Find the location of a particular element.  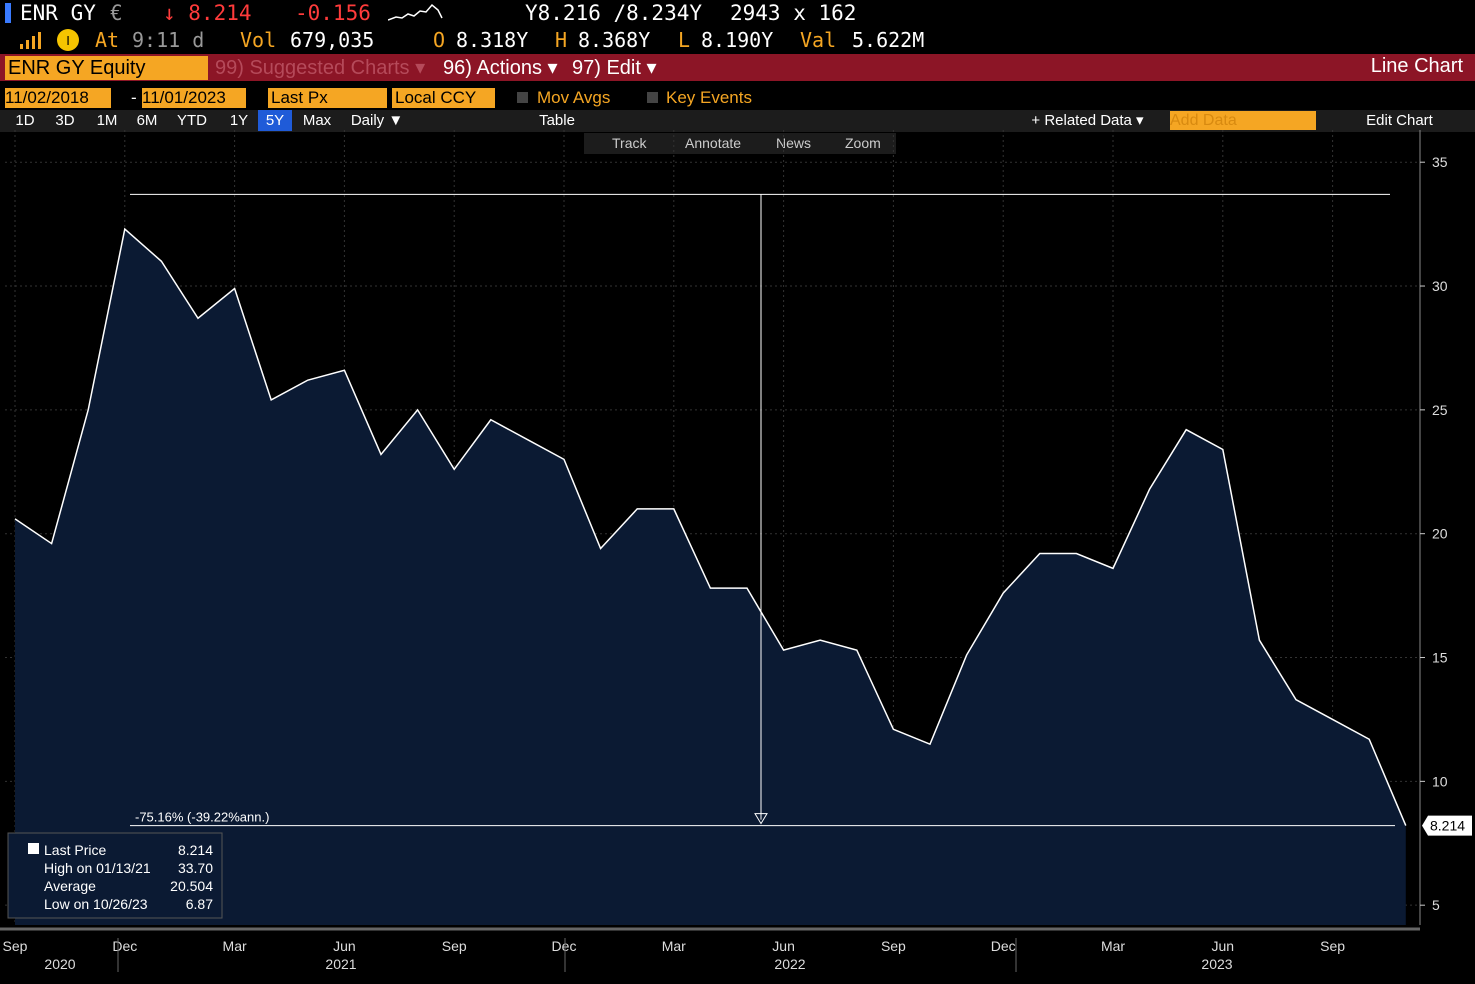

mov-avgs: Mov Avgs is located at coordinates (574, 97).